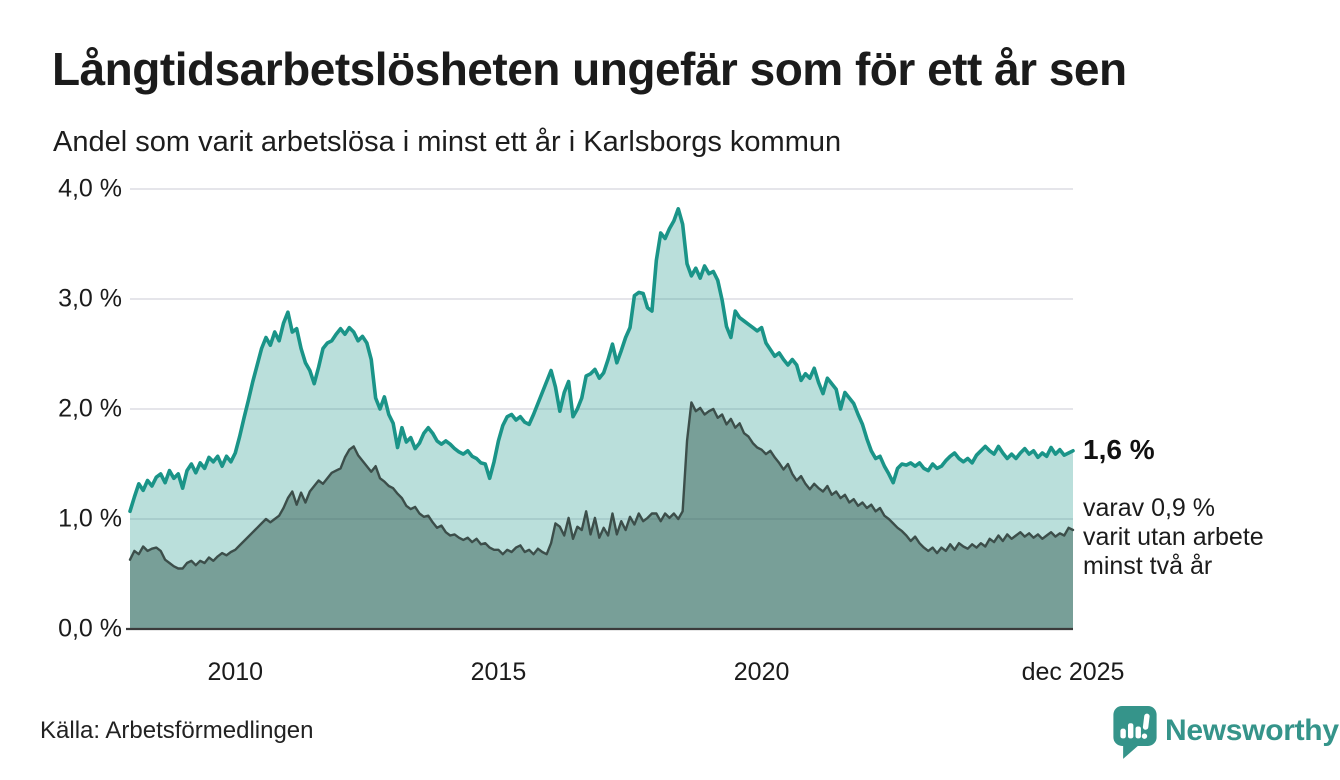  What do you see at coordinates (1135, 735) in the screenshot?
I see `newsworthy-icon` at bounding box center [1135, 735].